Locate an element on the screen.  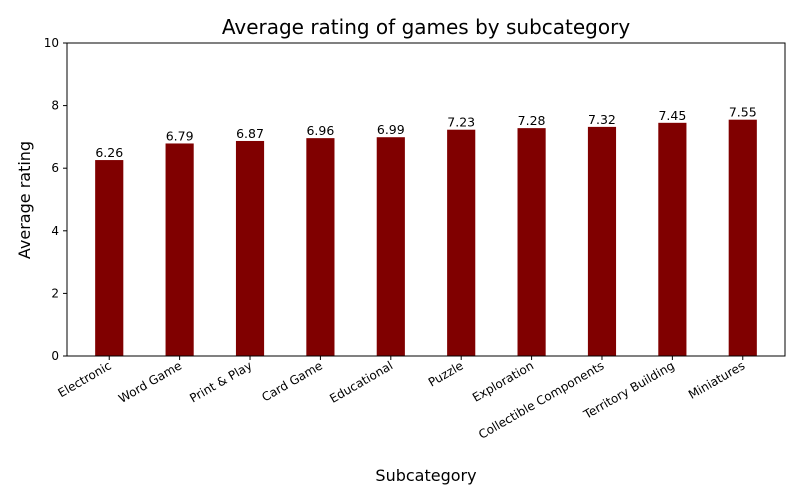
data-label: 7.55 is located at coordinates (743, 112).